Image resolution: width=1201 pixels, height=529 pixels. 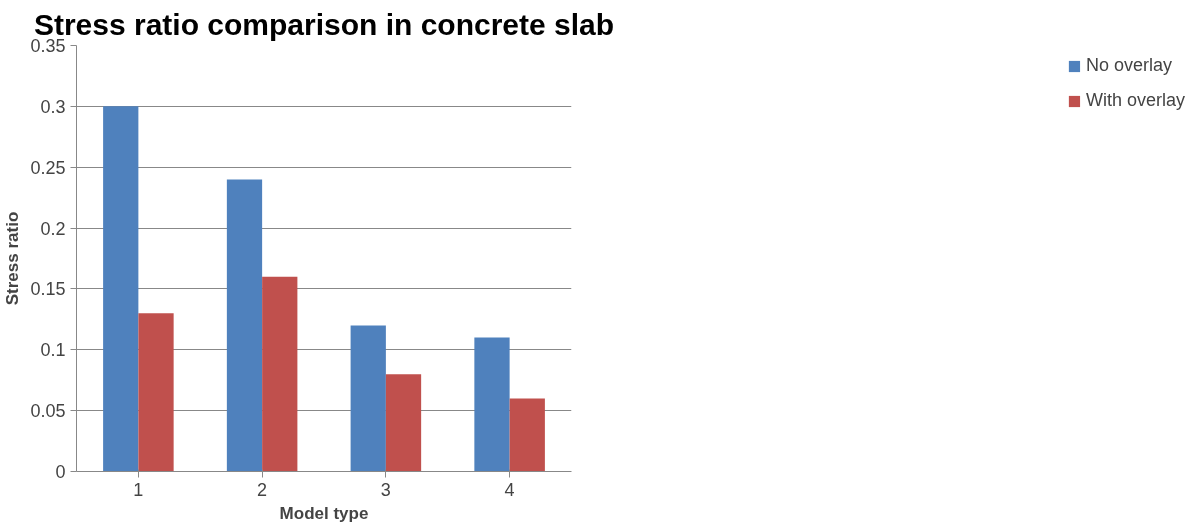 I want to click on y-tick-label: 0.2, so click(x=53, y=228).